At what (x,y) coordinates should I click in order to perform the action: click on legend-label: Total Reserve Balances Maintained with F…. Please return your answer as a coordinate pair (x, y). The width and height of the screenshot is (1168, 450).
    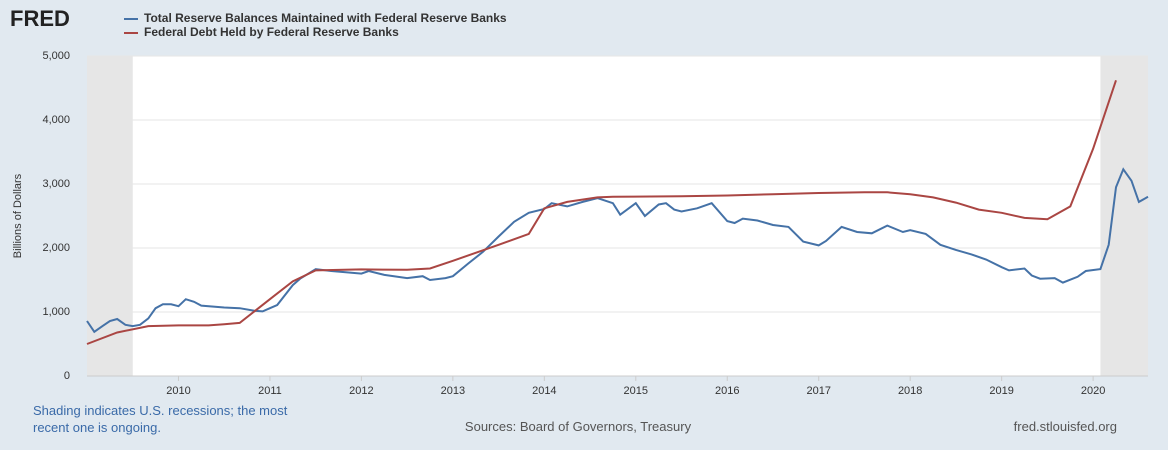
    Looking at the image, I should click on (325, 18).